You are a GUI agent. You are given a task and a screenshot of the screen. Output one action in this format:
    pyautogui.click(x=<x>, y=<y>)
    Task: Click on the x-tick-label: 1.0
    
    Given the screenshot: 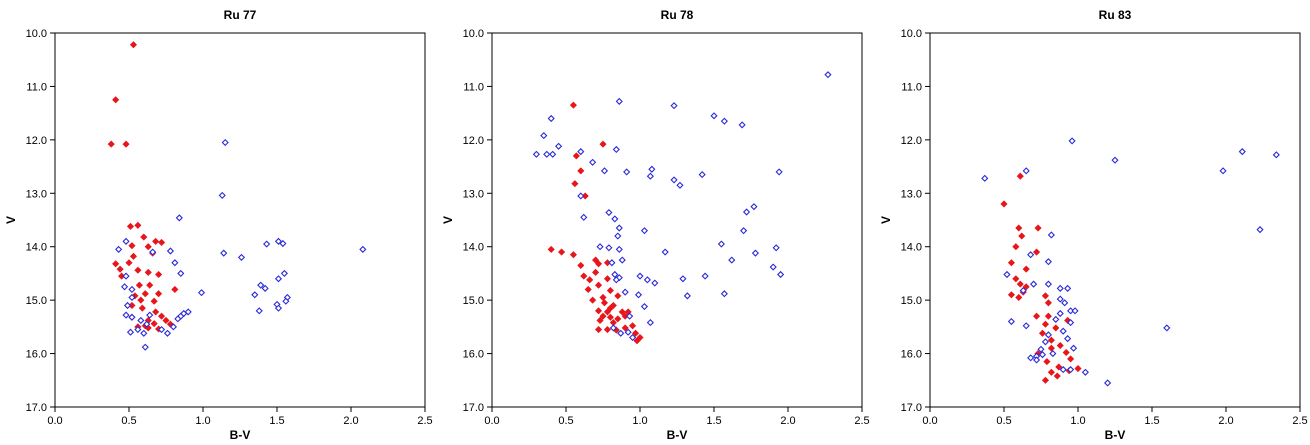 What is the action you would take?
    pyautogui.click(x=639, y=421)
    